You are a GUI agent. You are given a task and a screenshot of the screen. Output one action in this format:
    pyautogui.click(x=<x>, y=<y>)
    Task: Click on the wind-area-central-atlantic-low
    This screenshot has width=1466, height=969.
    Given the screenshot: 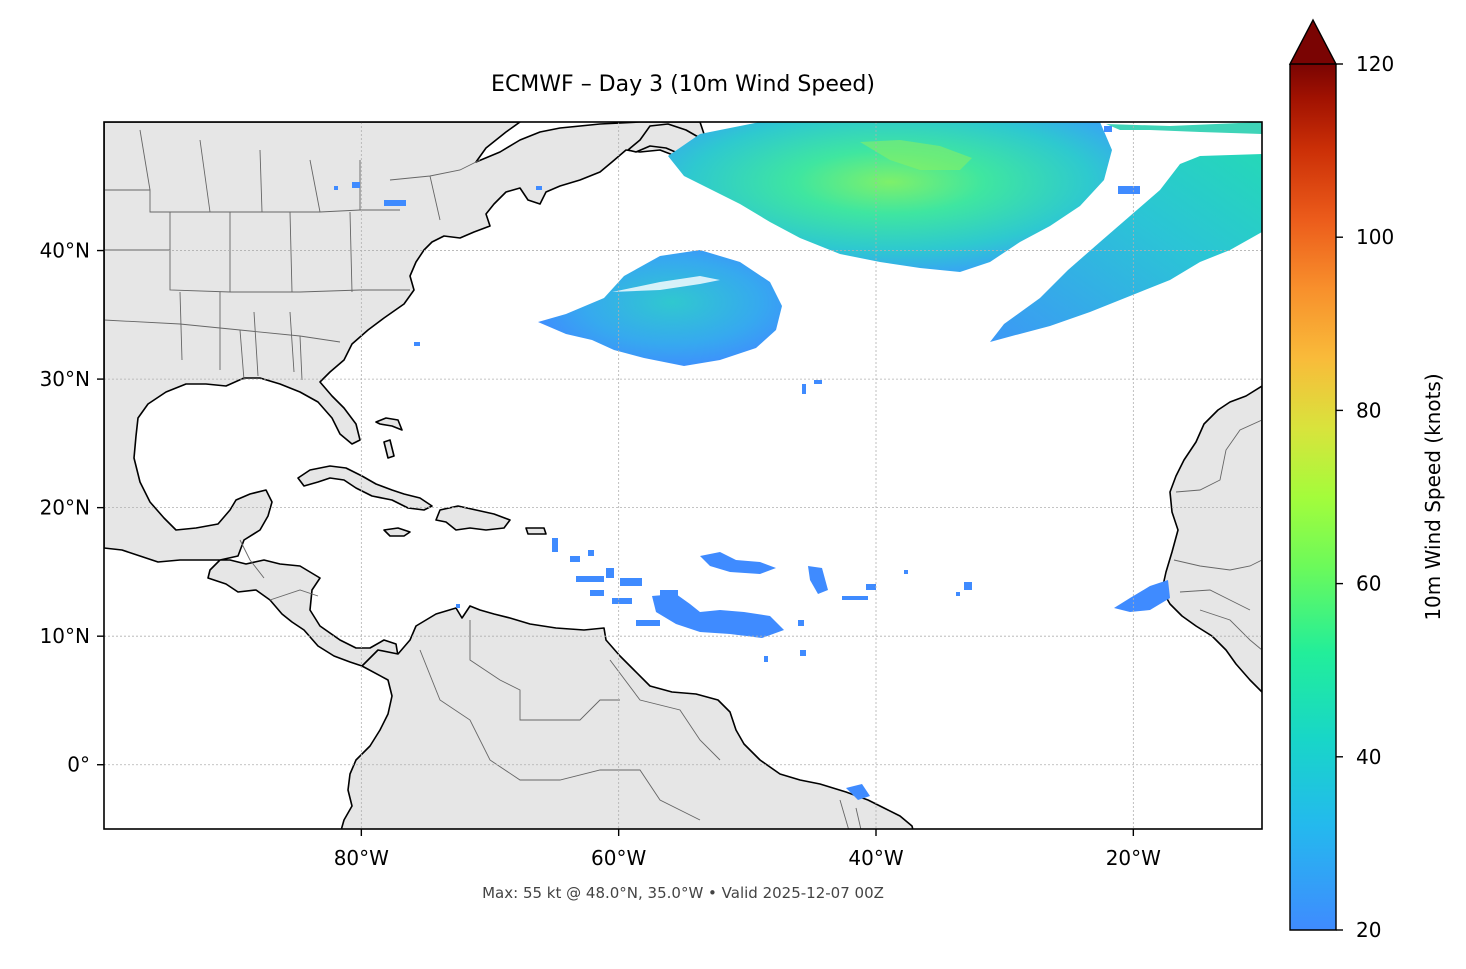 What is the action you would take?
    pyautogui.click(x=660, y=308)
    